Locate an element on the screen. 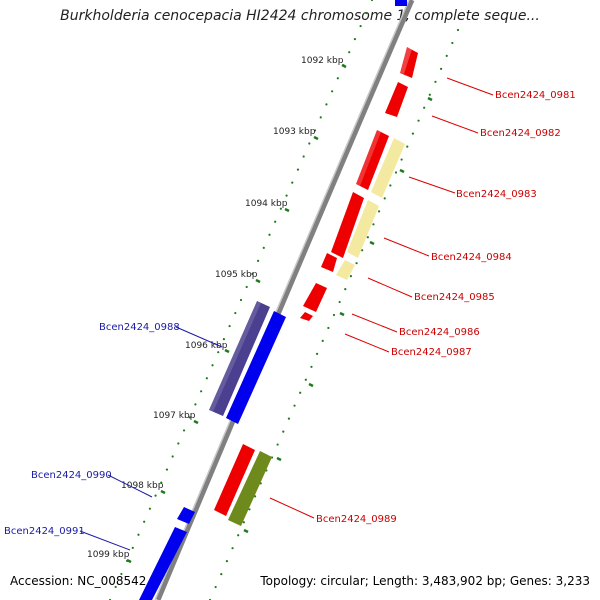  feature-purple is located at coordinates (239, 358).